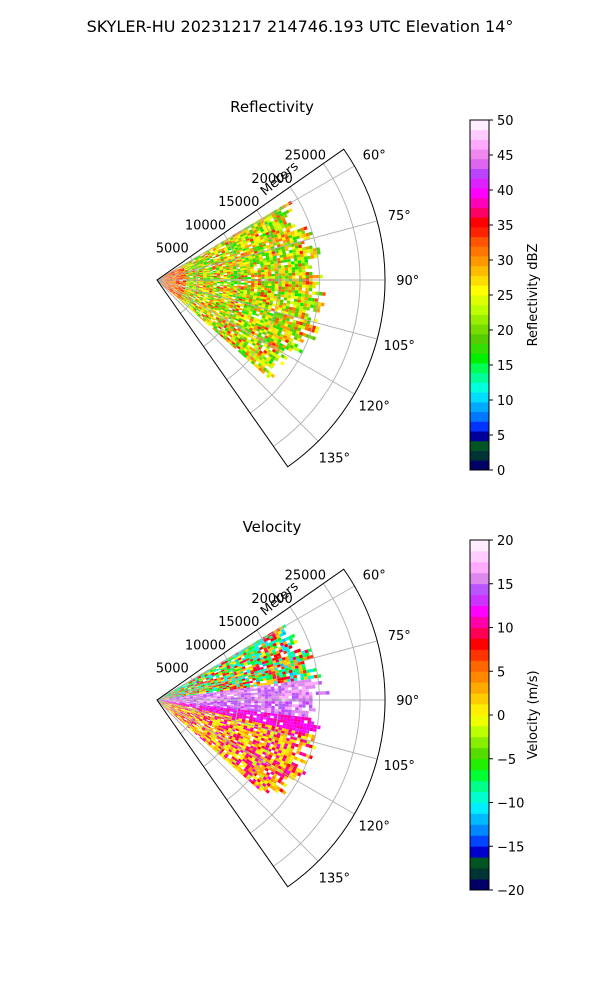 The image size is (600, 1000). I want to click on range-ring, so click(284, 300).